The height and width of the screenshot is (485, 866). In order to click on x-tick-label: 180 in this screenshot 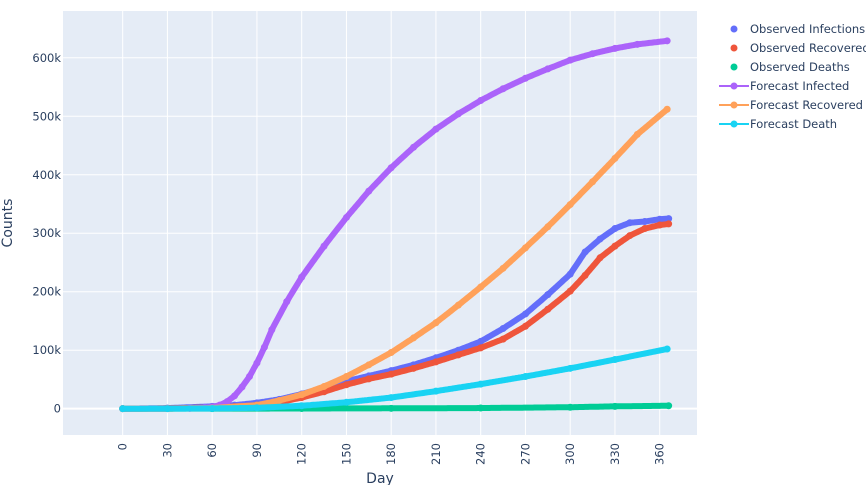, I will do `click(391, 454)`.